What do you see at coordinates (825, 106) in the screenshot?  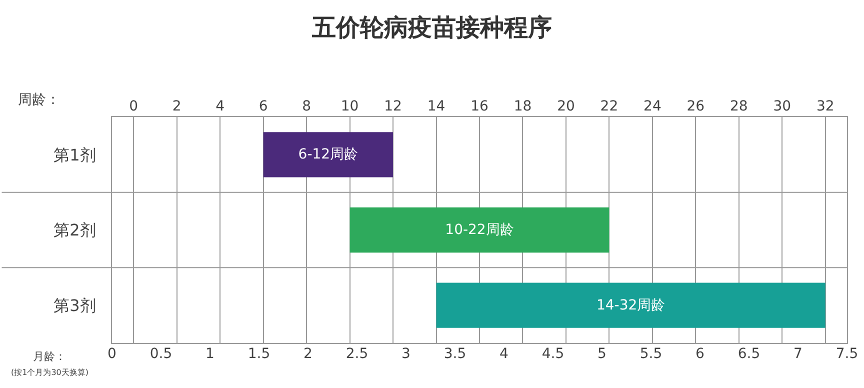 I see `x-tick-label: 32` at bounding box center [825, 106].